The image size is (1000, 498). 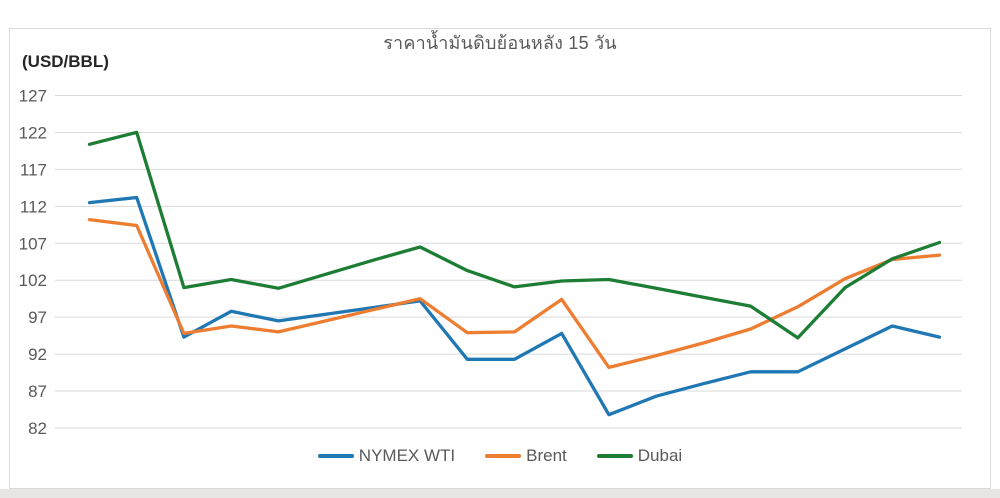 What do you see at coordinates (33, 206) in the screenshot?
I see `y-axis-tick-label: 112` at bounding box center [33, 206].